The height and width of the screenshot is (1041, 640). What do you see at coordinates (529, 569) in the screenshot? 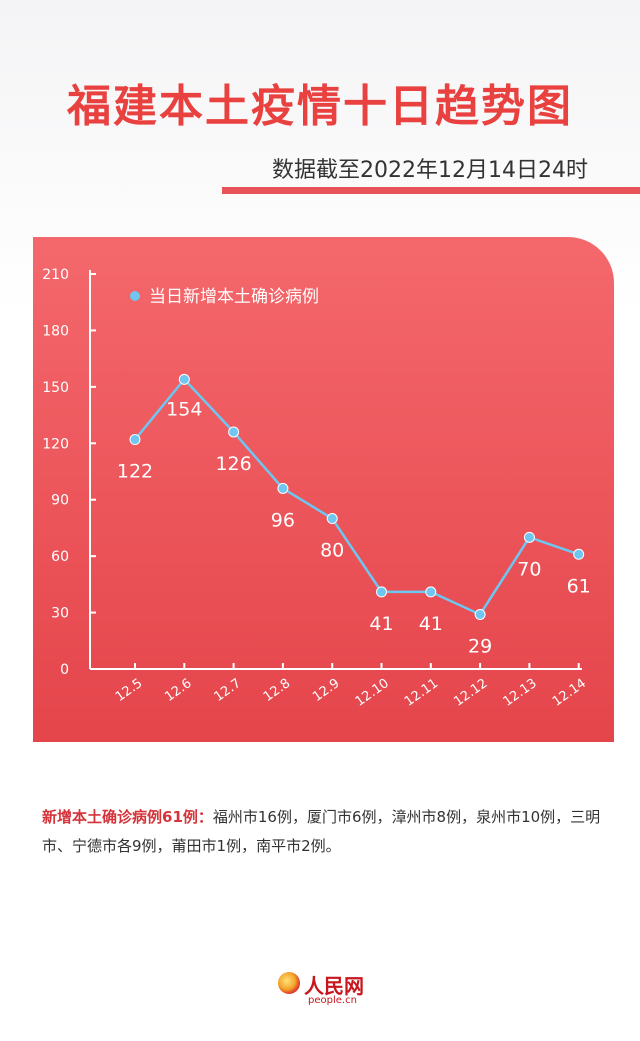
I see `data-label: 70` at bounding box center [529, 569].